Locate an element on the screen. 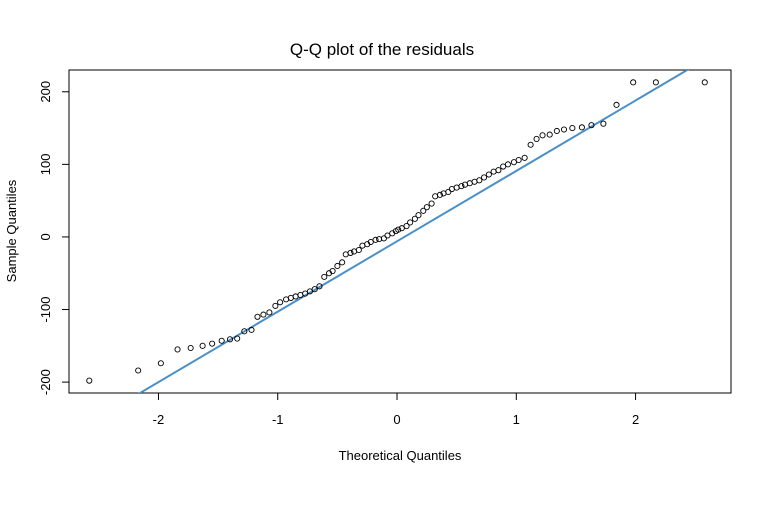  x-axis-label: Theoretical Quantiles is located at coordinates (400, 455).